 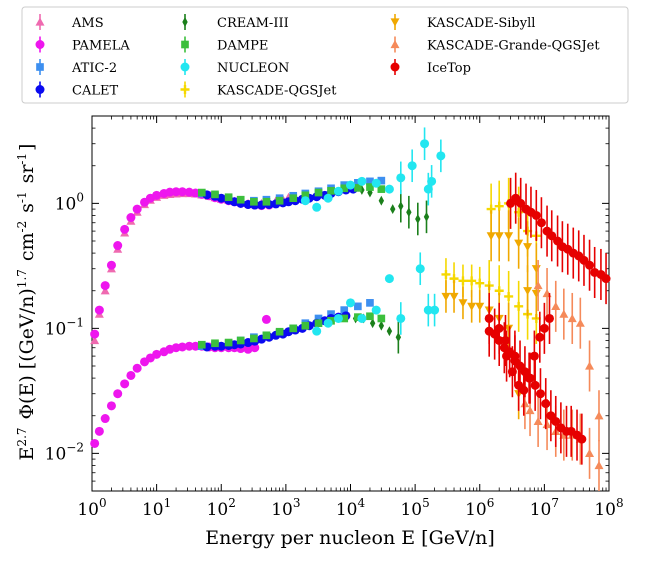 What do you see at coordinates (235, 22) in the screenshot?
I see `legend-item: CREAM-III` at bounding box center [235, 22].